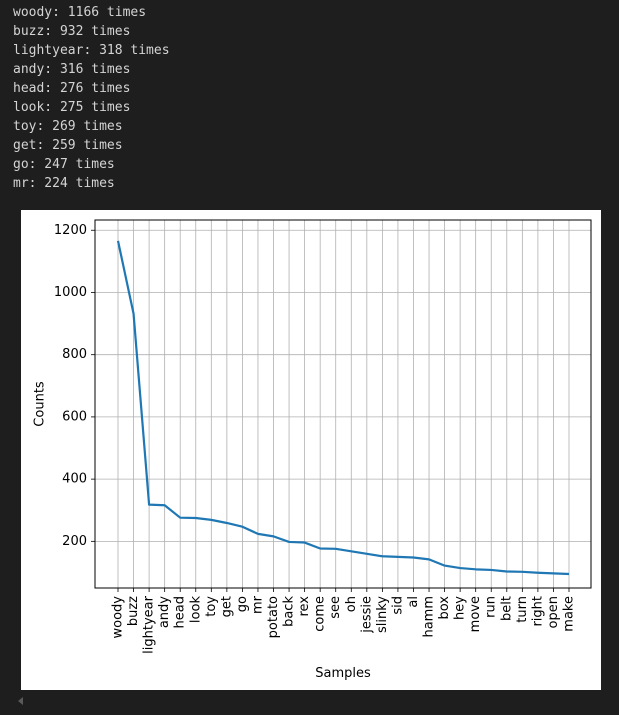 Image resolution: width=619 pixels, height=715 pixels. I want to click on y-tick-label: 200, so click(74, 541).